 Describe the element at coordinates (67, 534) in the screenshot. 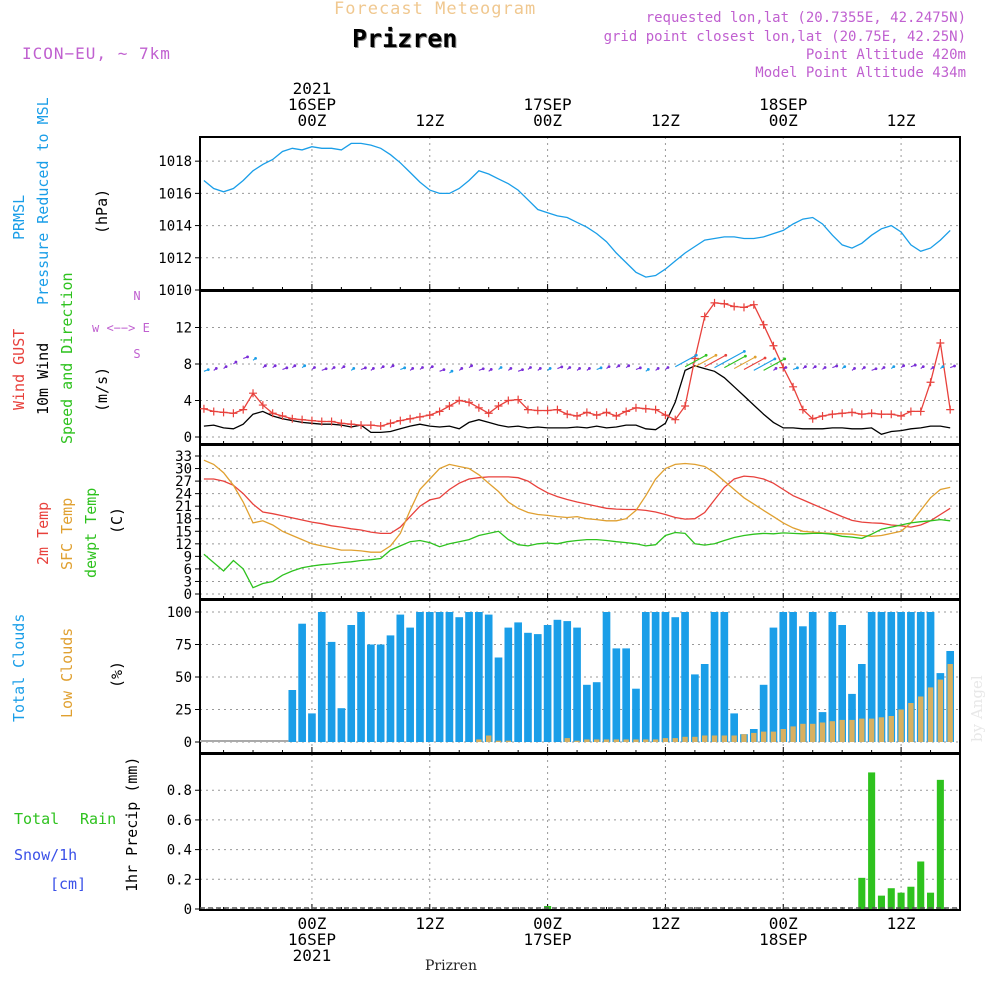

I see `temp-label-sfc: SFC Temp` at that location.